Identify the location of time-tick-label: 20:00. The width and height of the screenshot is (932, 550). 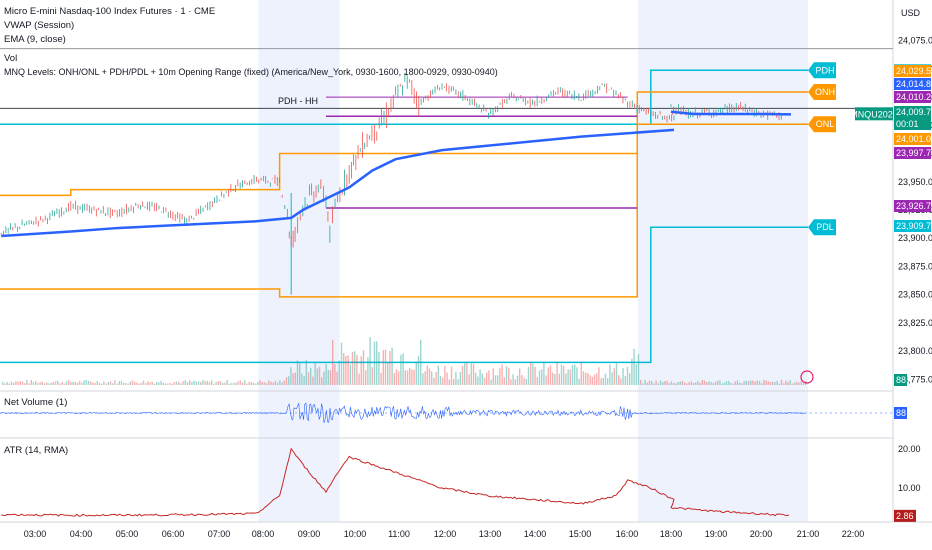
(761, 534).